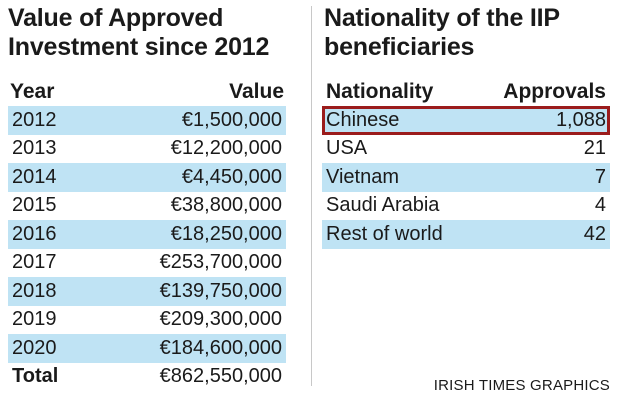  I want to click on nationality-column-header: Nationality, so click(380, 91).